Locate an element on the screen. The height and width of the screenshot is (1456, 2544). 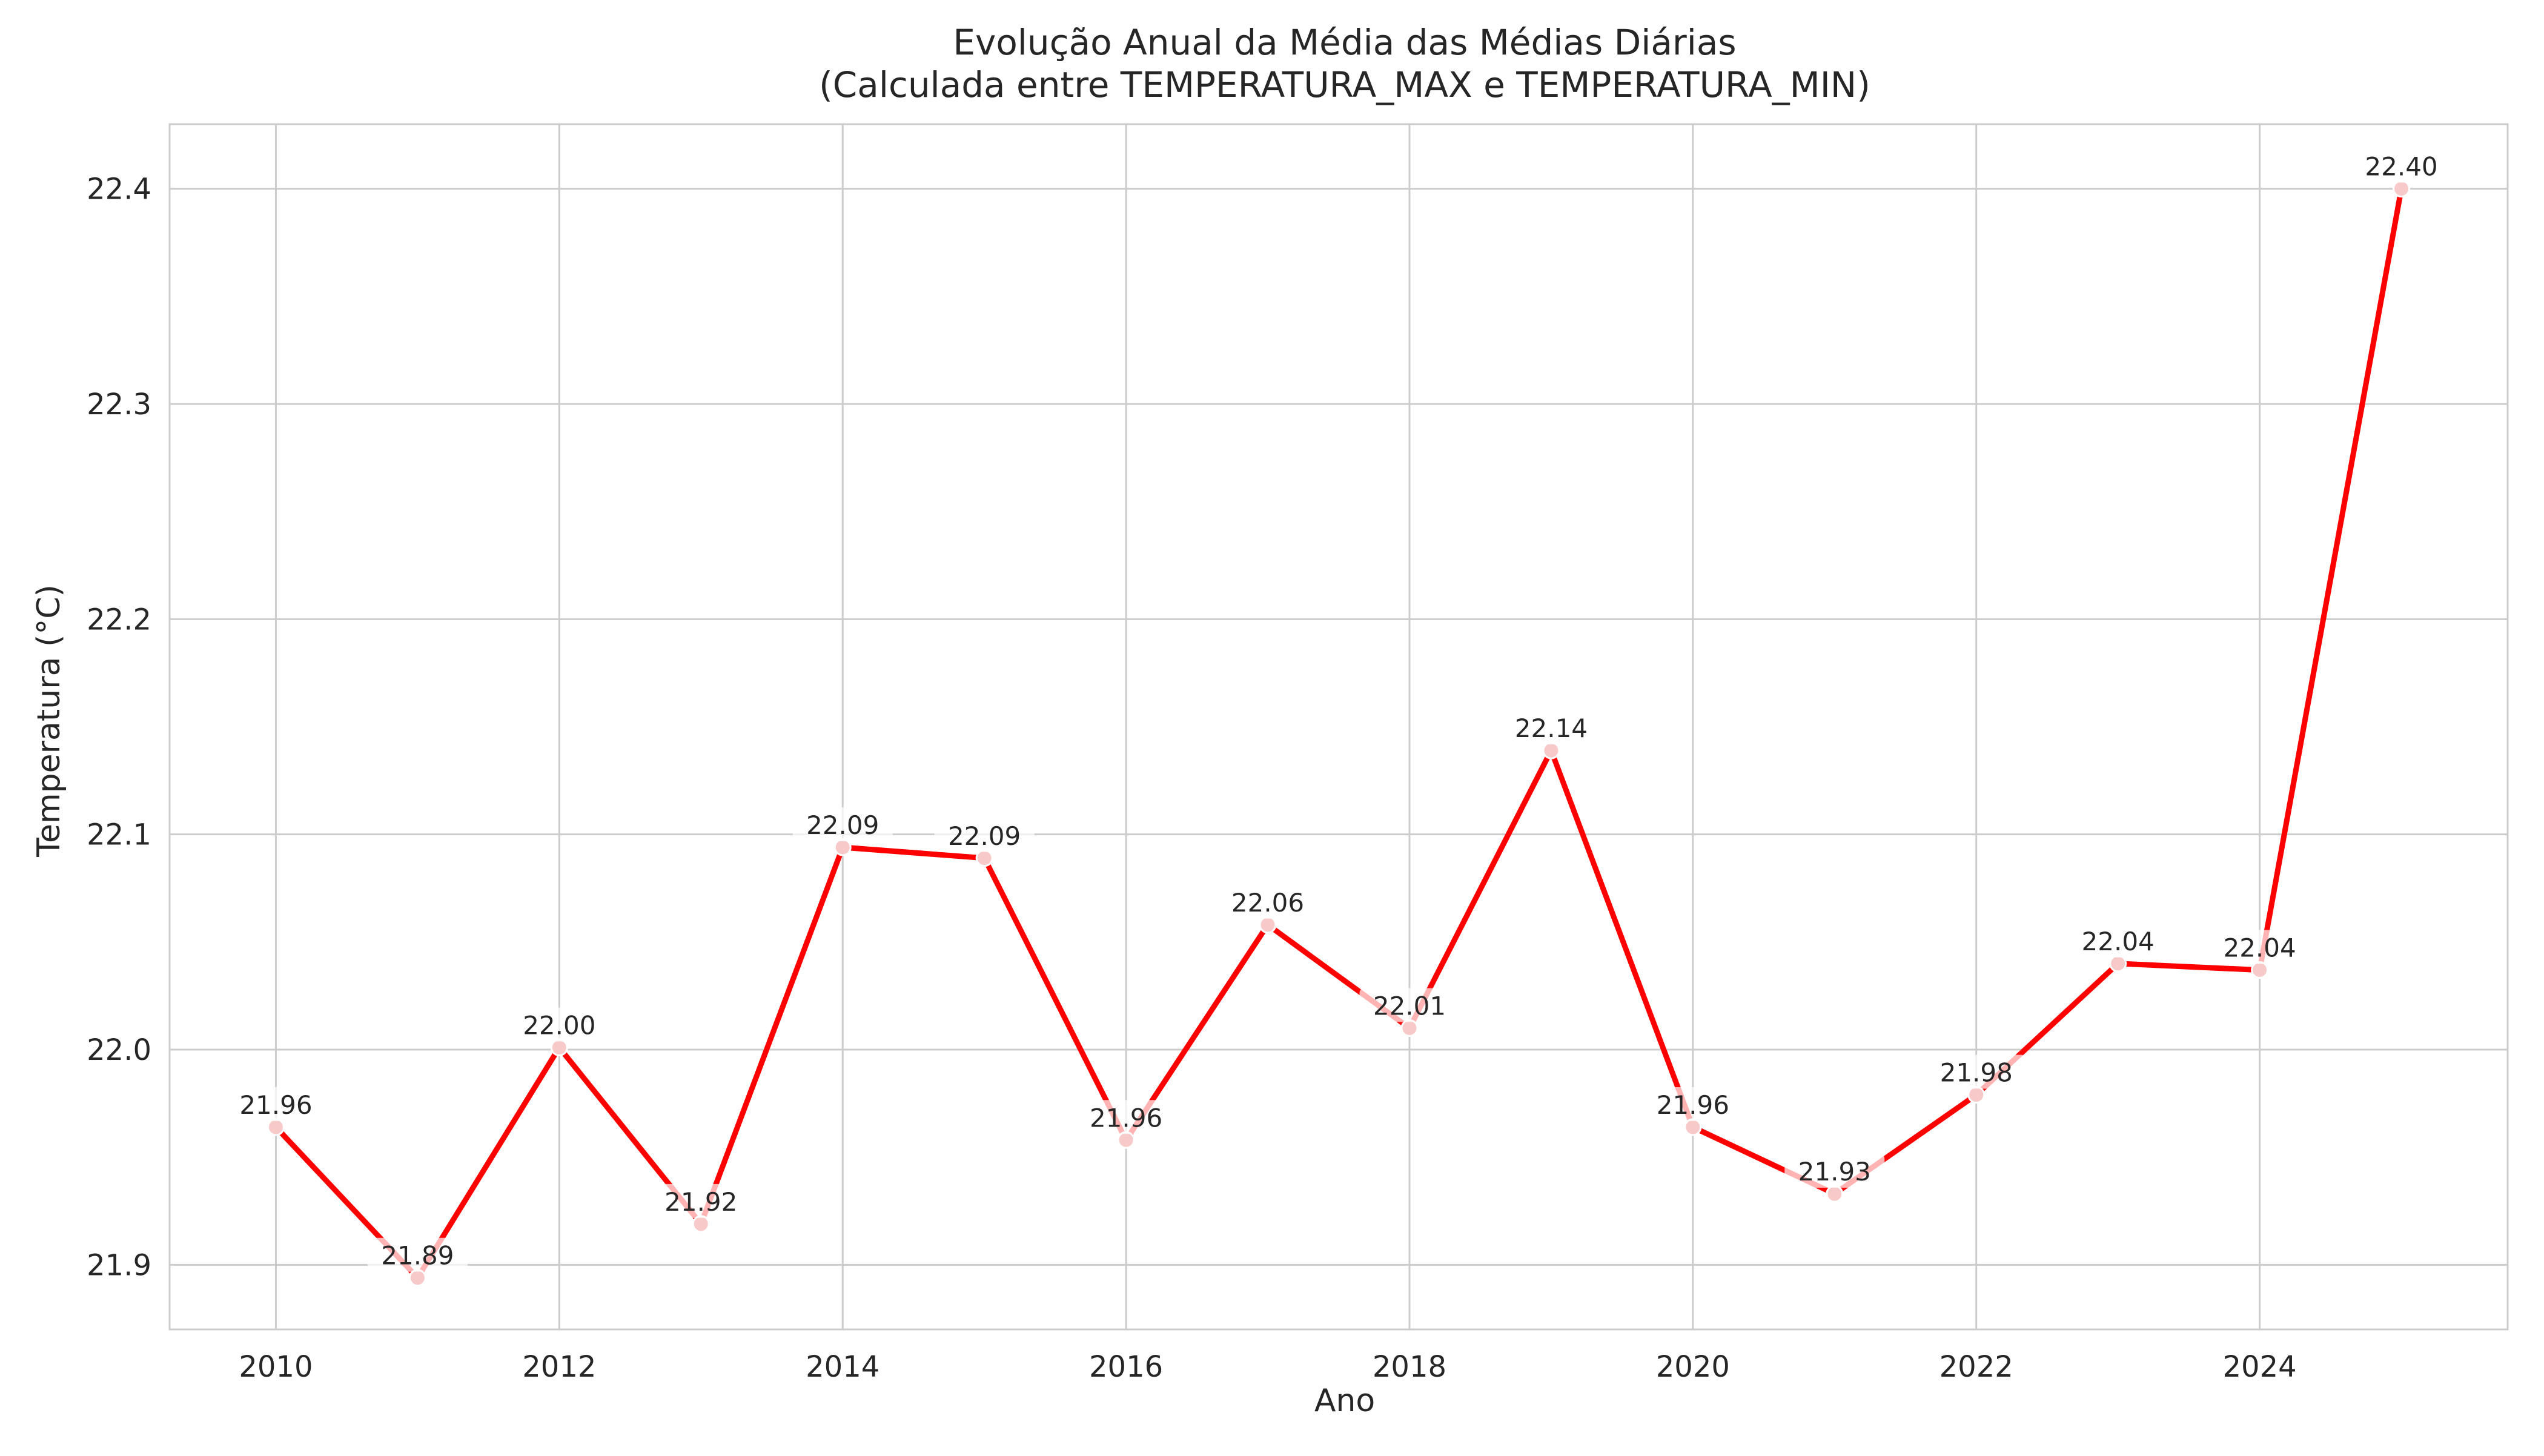
y-axis-label: Temperatura (°C) is located at coordinates (49, 721).